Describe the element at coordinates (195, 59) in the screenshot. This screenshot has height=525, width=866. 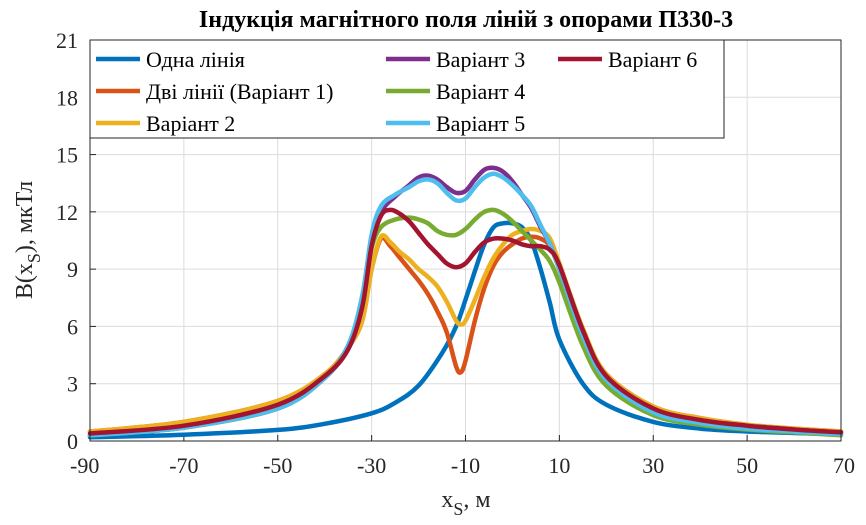
I see `legend-label: Одна лінія` at that location.